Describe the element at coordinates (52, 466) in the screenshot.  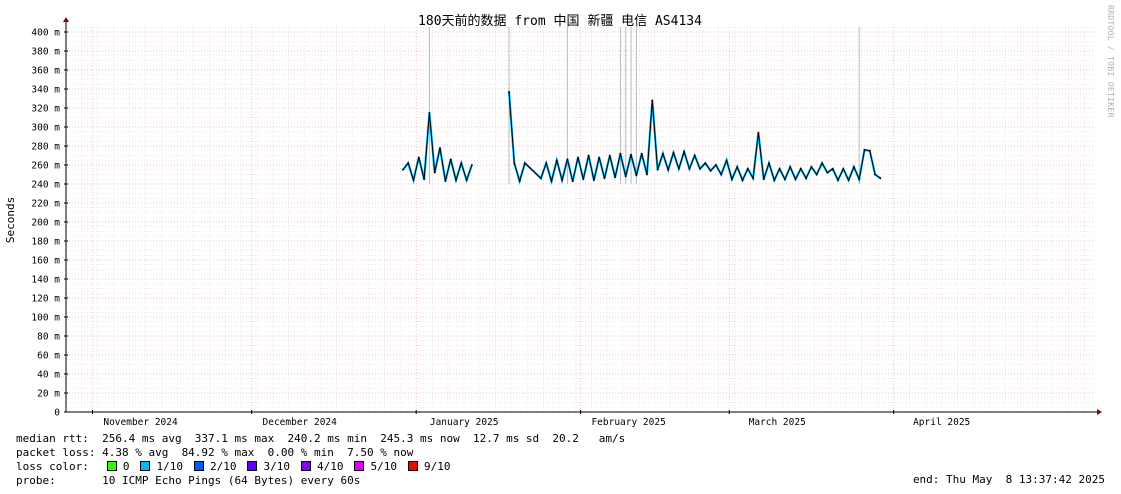
I see `loss-color-label: loss color:` at that location.